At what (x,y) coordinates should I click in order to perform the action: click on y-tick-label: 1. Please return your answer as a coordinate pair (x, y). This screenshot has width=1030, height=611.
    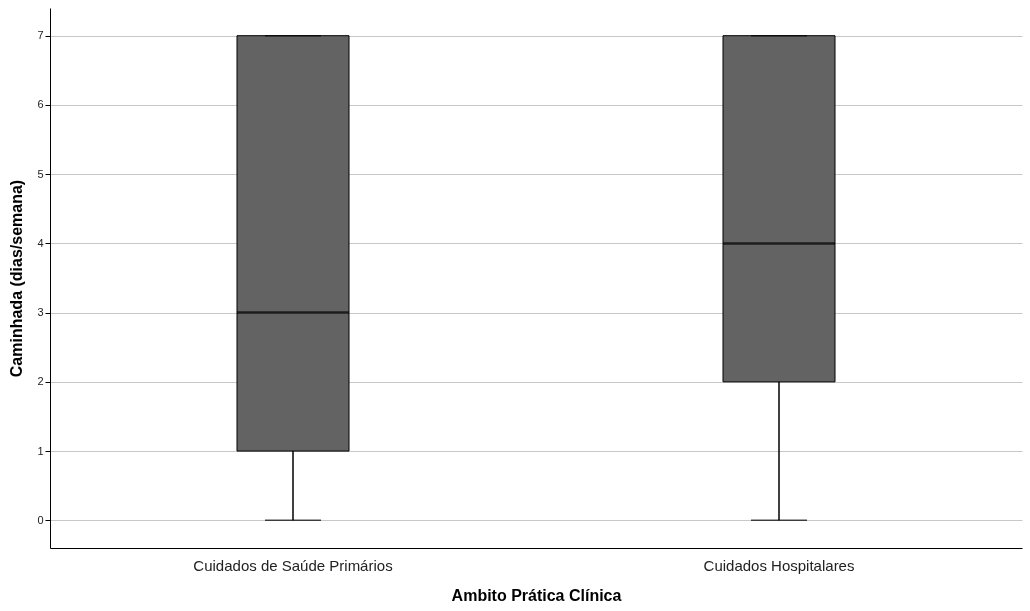
    Looking at the image, I should click on (40, 450).